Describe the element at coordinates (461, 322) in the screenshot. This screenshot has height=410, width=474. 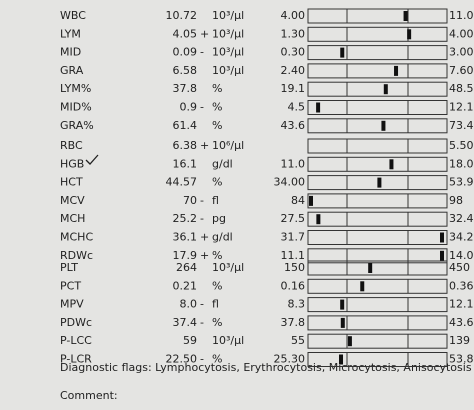
I see `range-high: 43.6` at that location.